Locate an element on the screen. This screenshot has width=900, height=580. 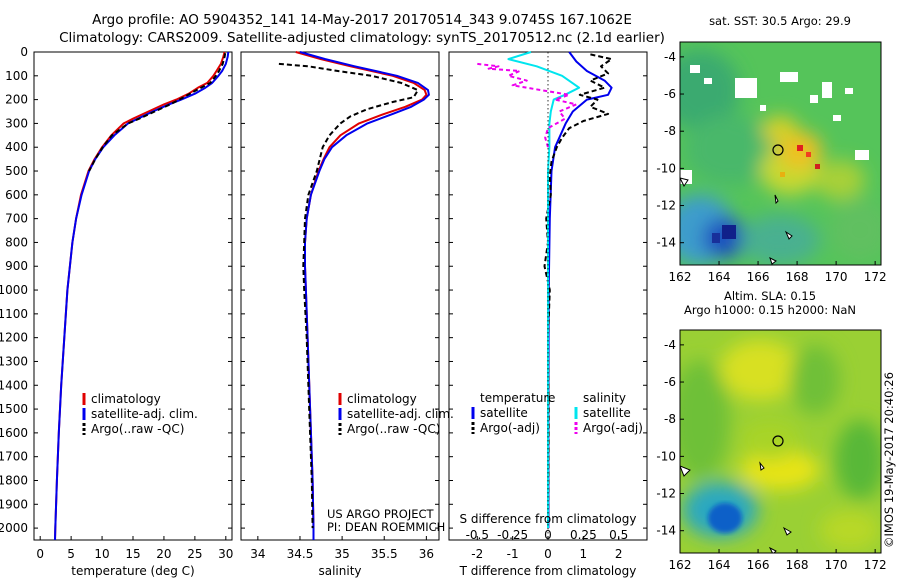
x-tick-label: 35.5 is located at coordinates (384, 554).